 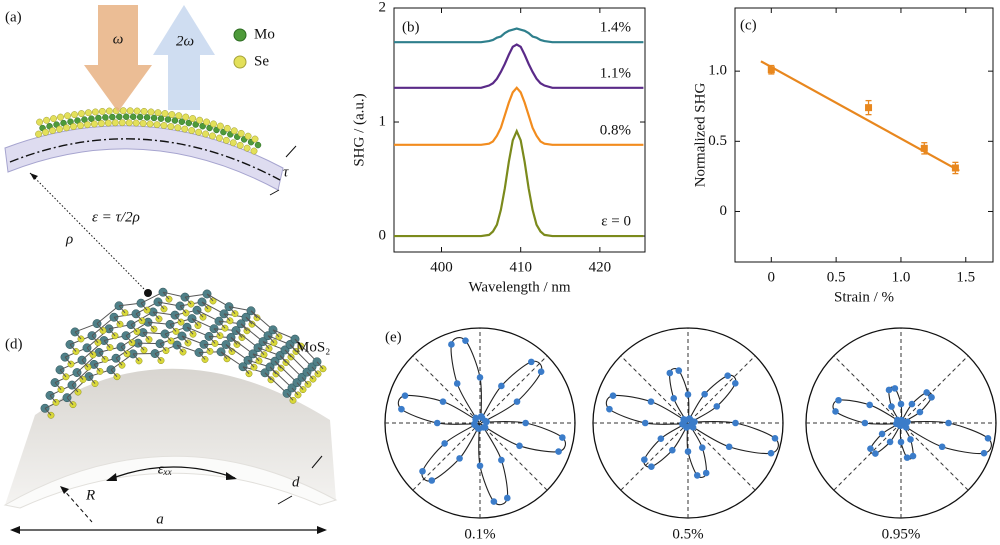 I want to click on x-tick-label: 1.0, so click(x=901, y=277).